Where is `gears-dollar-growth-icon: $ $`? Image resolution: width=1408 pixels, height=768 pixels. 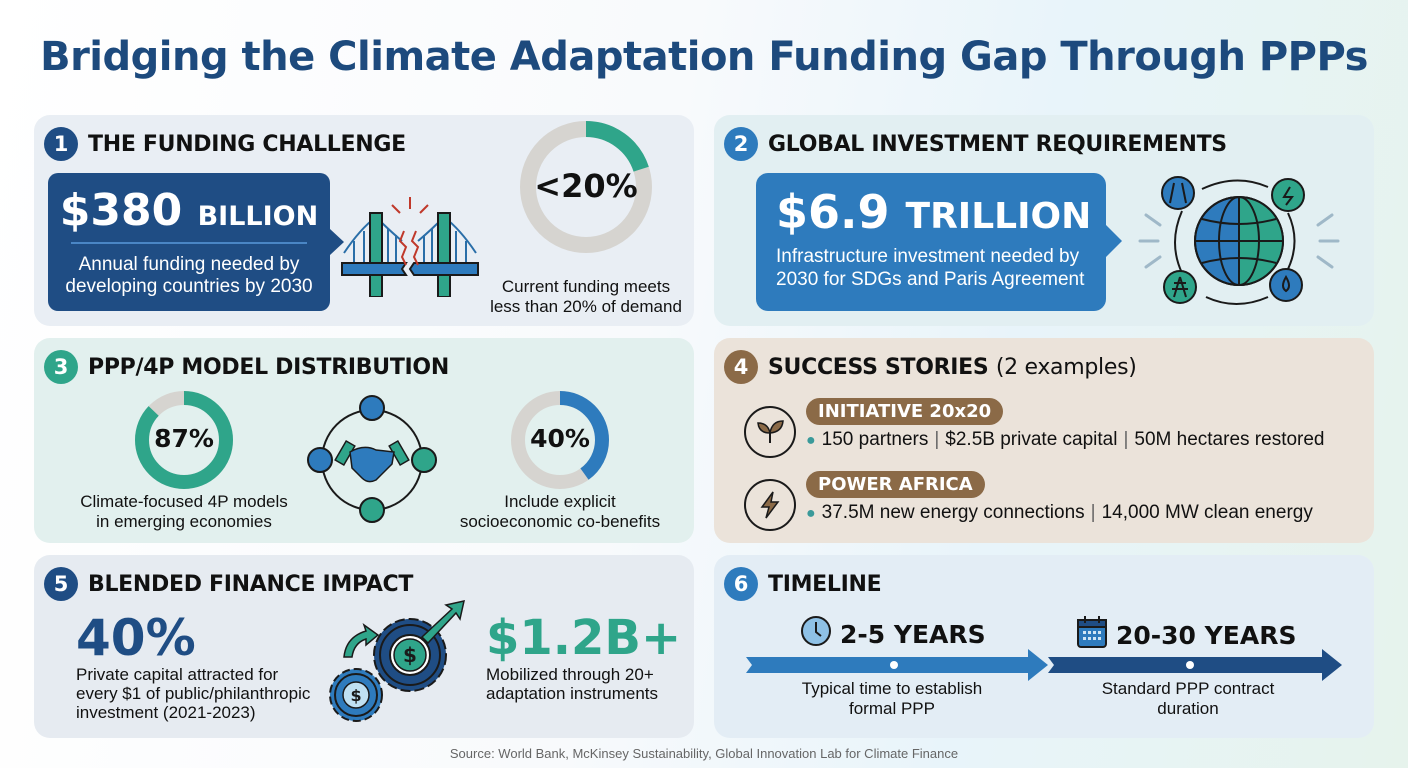
gears-dollar-growth-icon: $ $ is located at coordinates (399, 664).